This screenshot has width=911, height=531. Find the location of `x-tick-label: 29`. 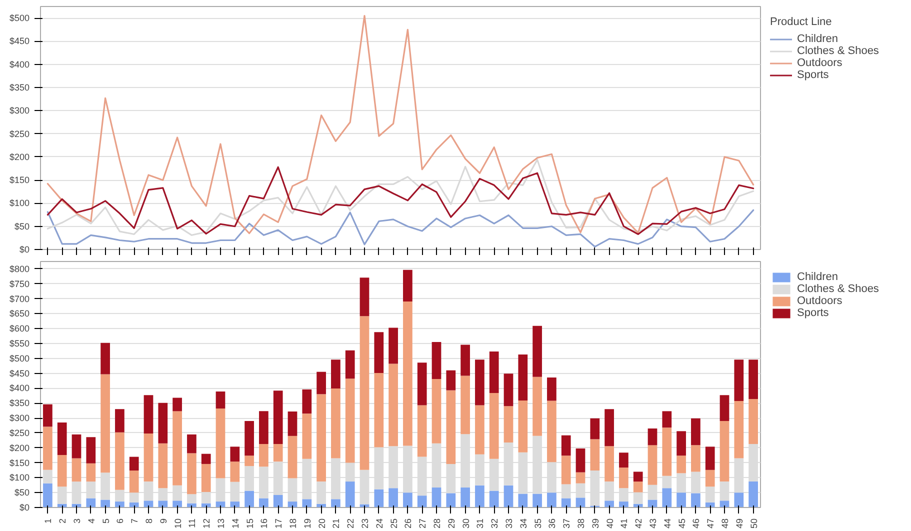

x-tick-label: 29 is located at coordinates (451, 523).